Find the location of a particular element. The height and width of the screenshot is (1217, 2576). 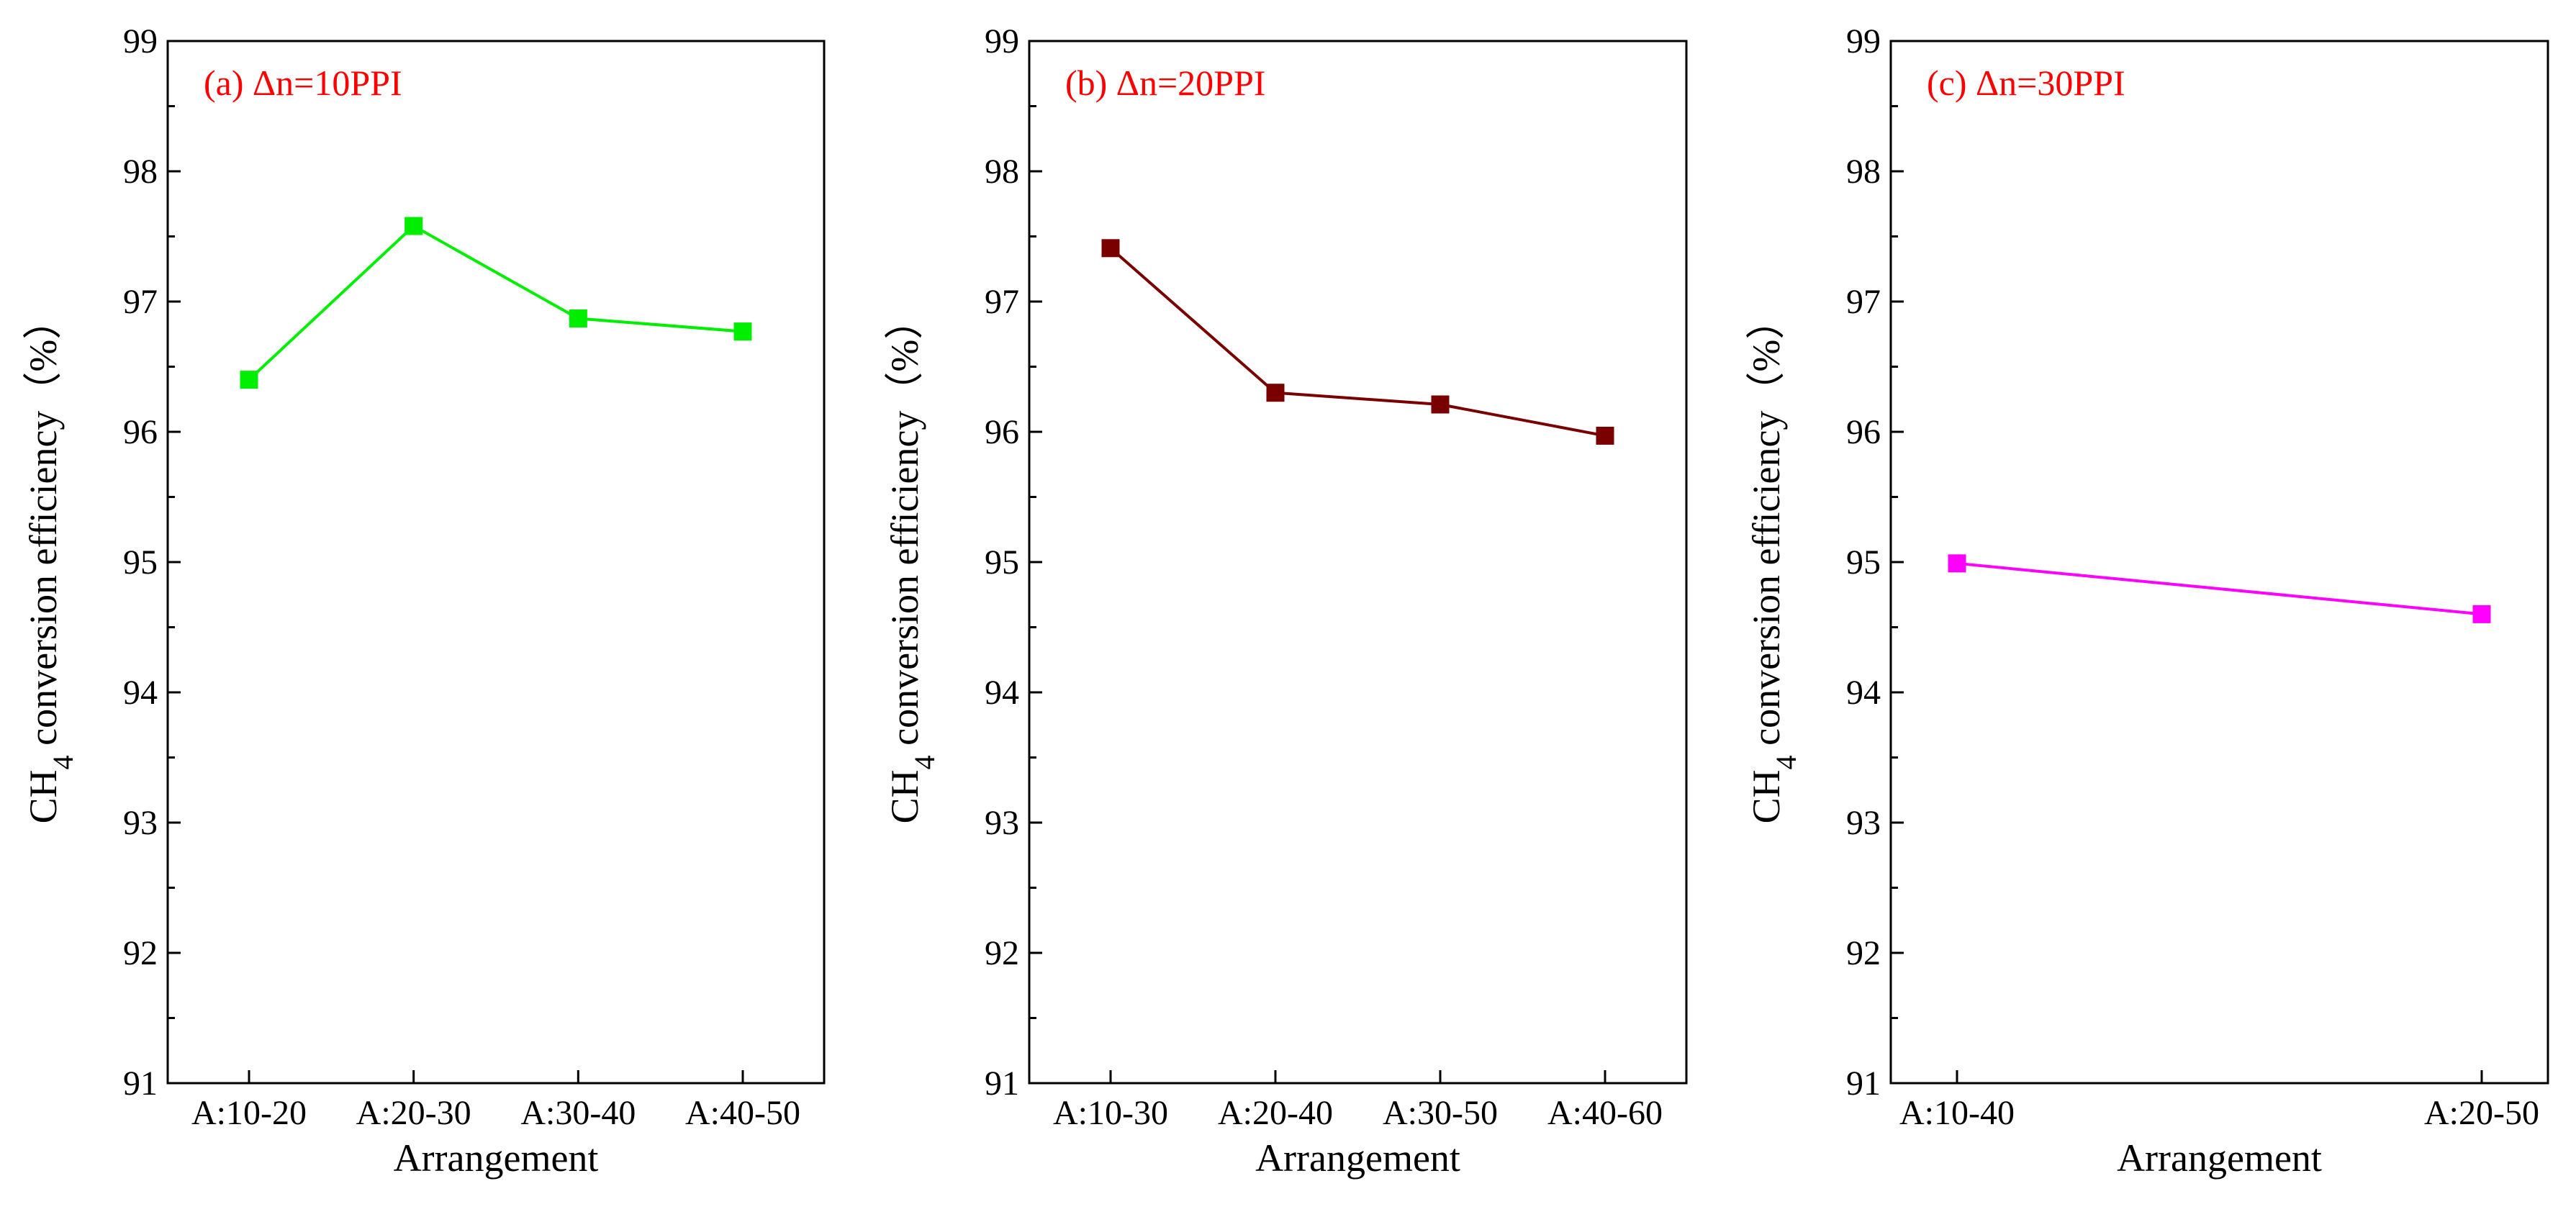

panel-title: (b) Δn=20PPI is located at coordinates (1165, 83).